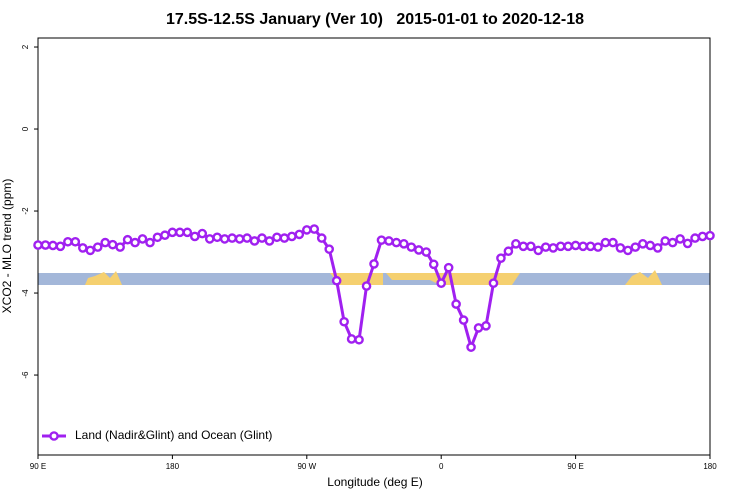  What do you see at coordinates (25, 375) in the screenshot?
I see `y-tick-label: -6` at bounding box center [25, 375].